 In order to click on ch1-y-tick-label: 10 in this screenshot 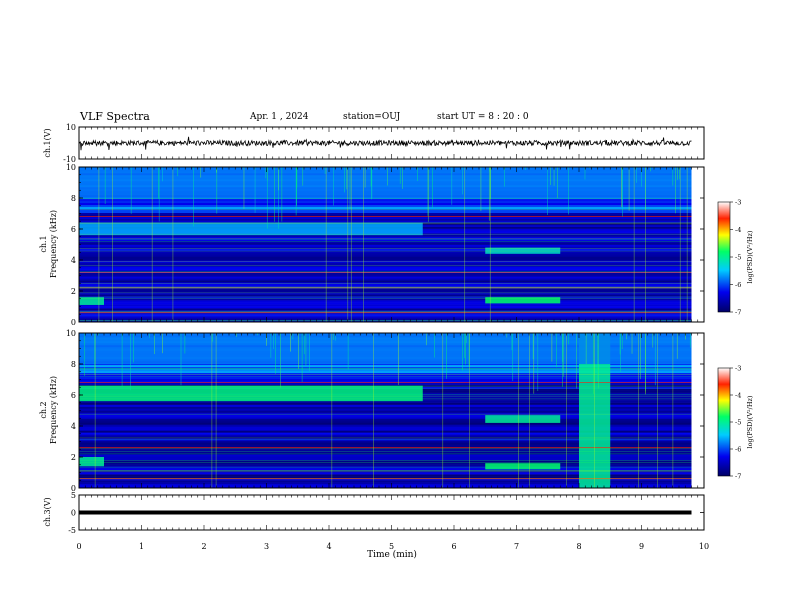, I will do `click(71, 127)`.